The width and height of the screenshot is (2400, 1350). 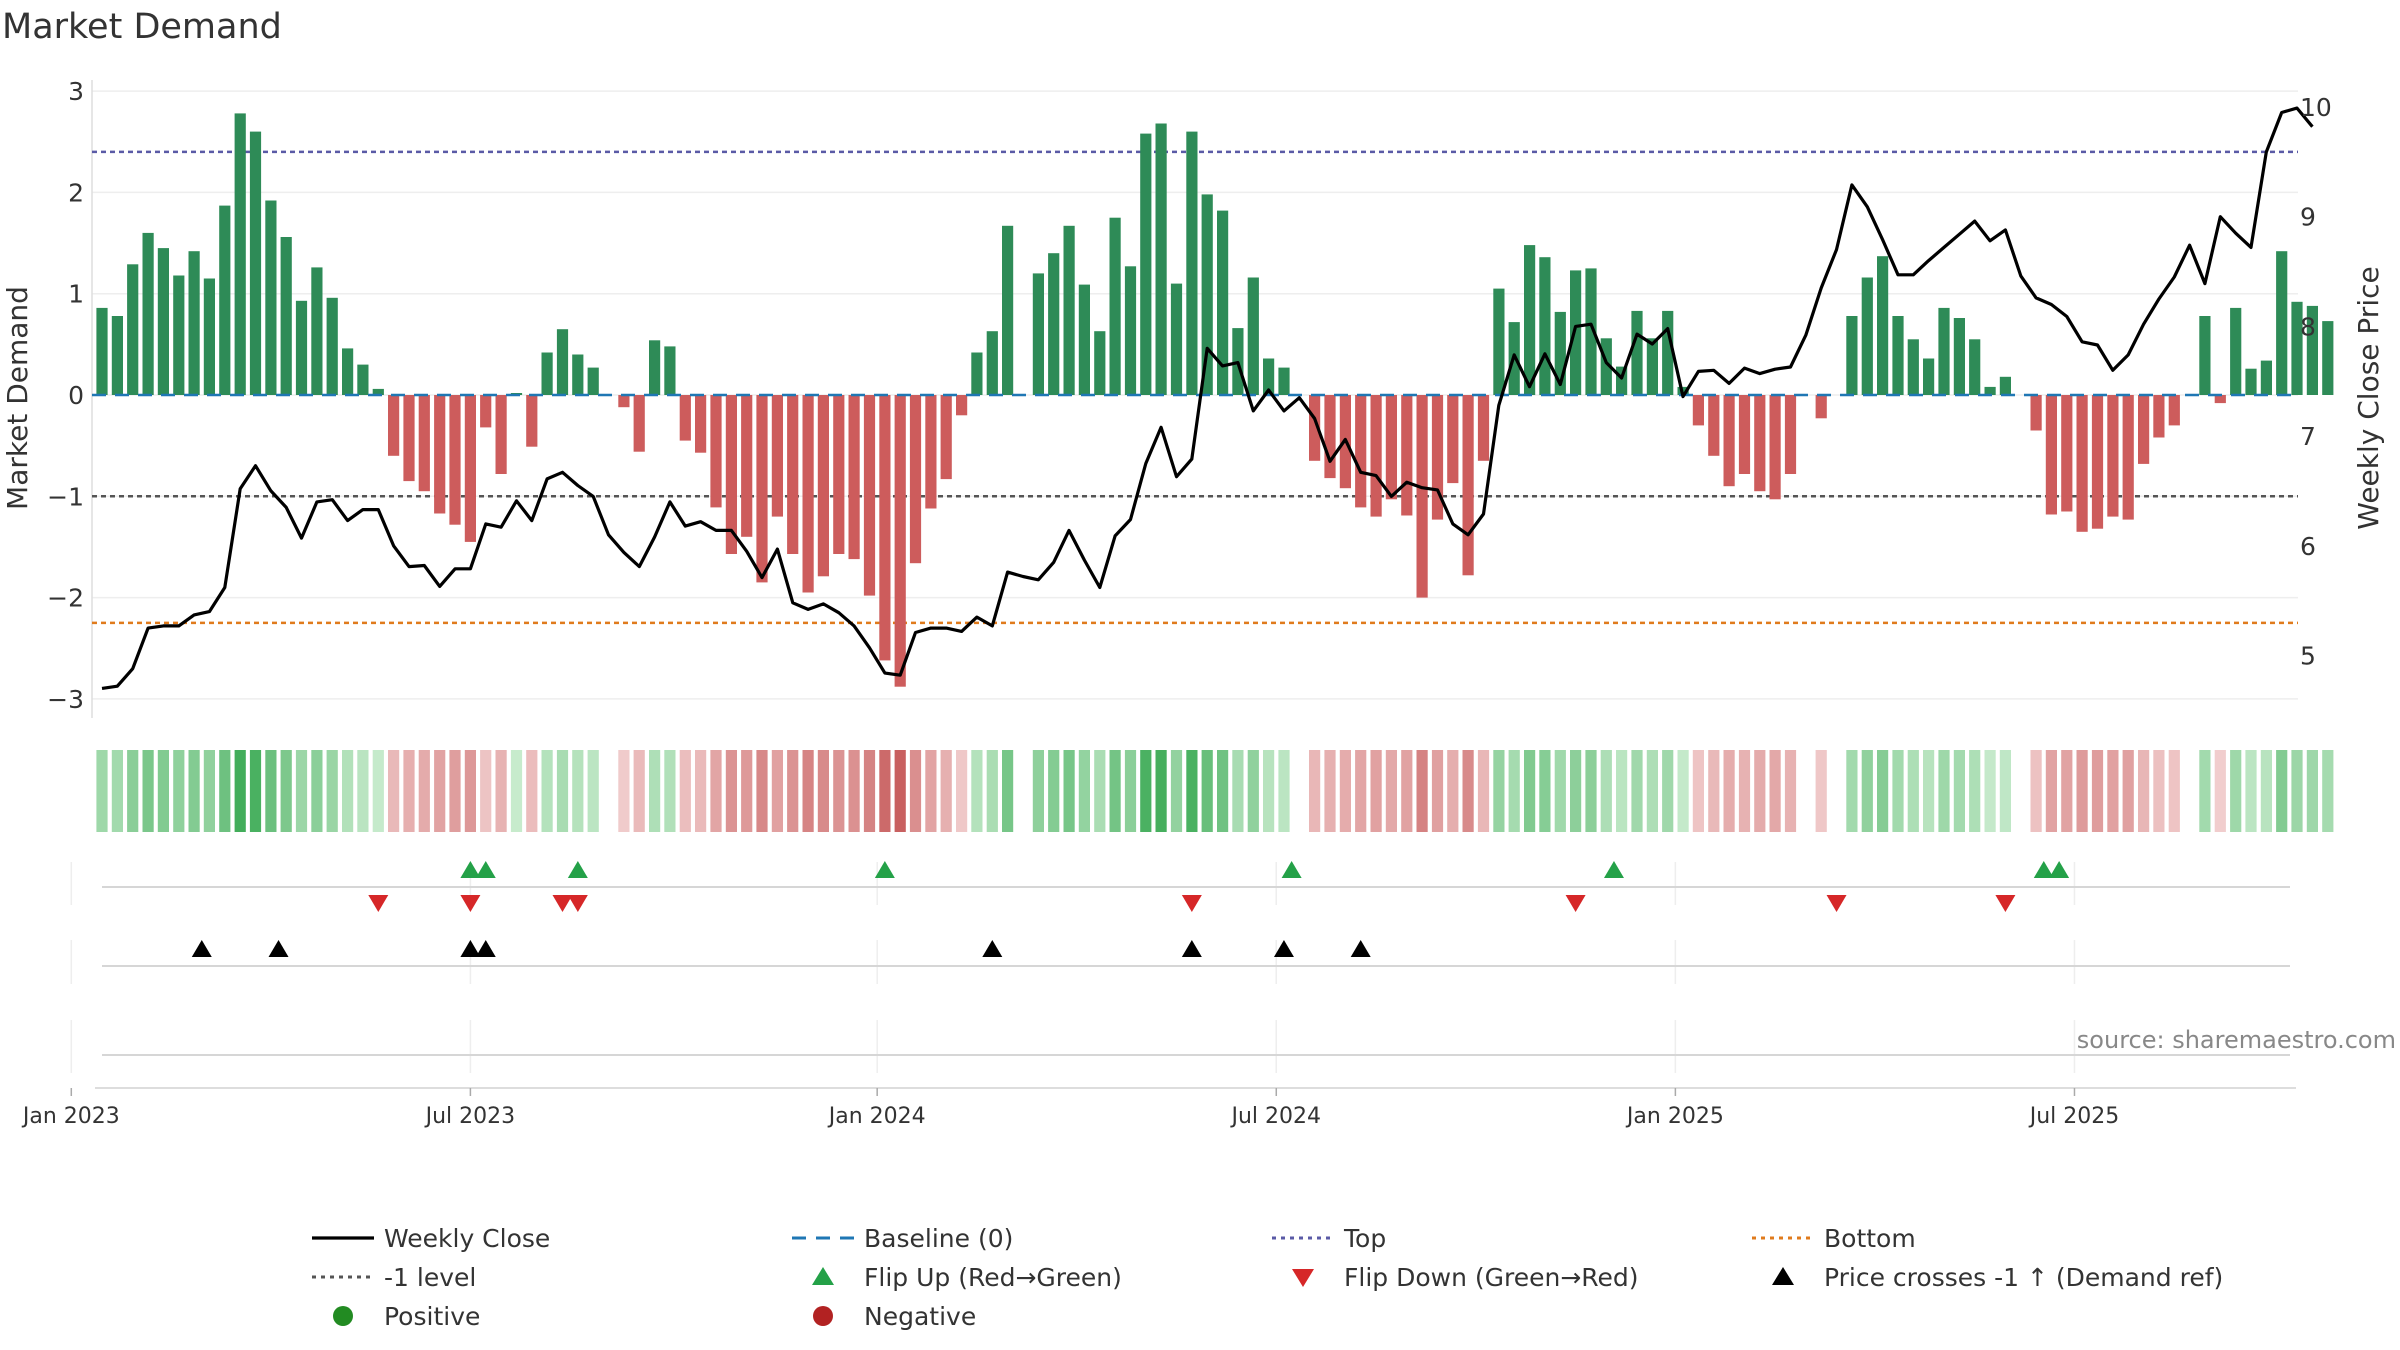 What do you see at coordinates (394, 1277) in the screenshot?
I see `legend-item-minus-one: -1 level` at bounding box center [394, 1277].